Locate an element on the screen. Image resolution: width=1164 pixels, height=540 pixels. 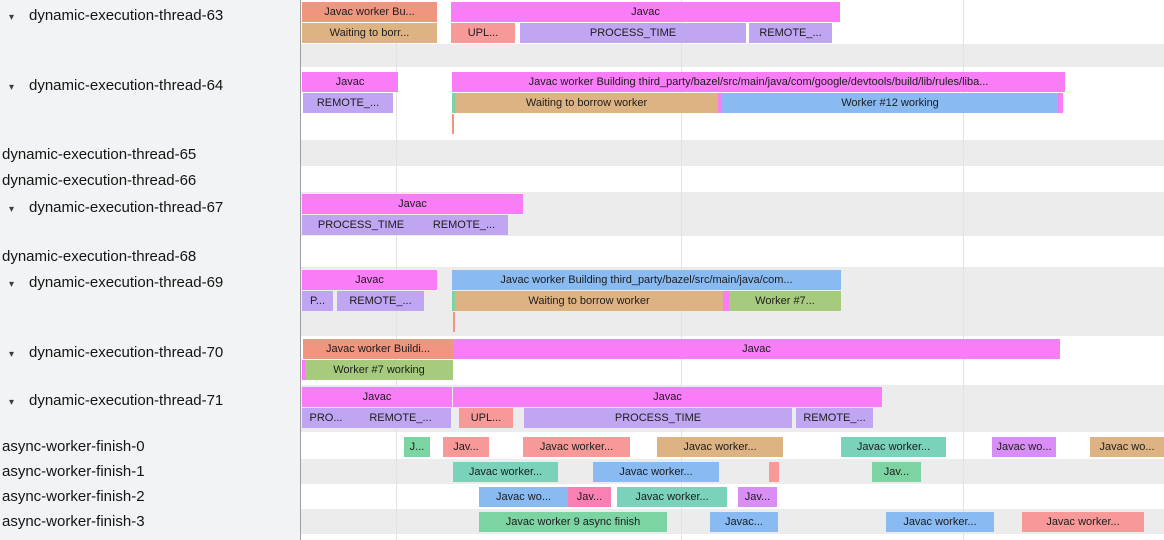
track-label-dynamic-execution-thread-71: ▾ dynamic-execution-thread-71 is located at coordinates (111, 401).